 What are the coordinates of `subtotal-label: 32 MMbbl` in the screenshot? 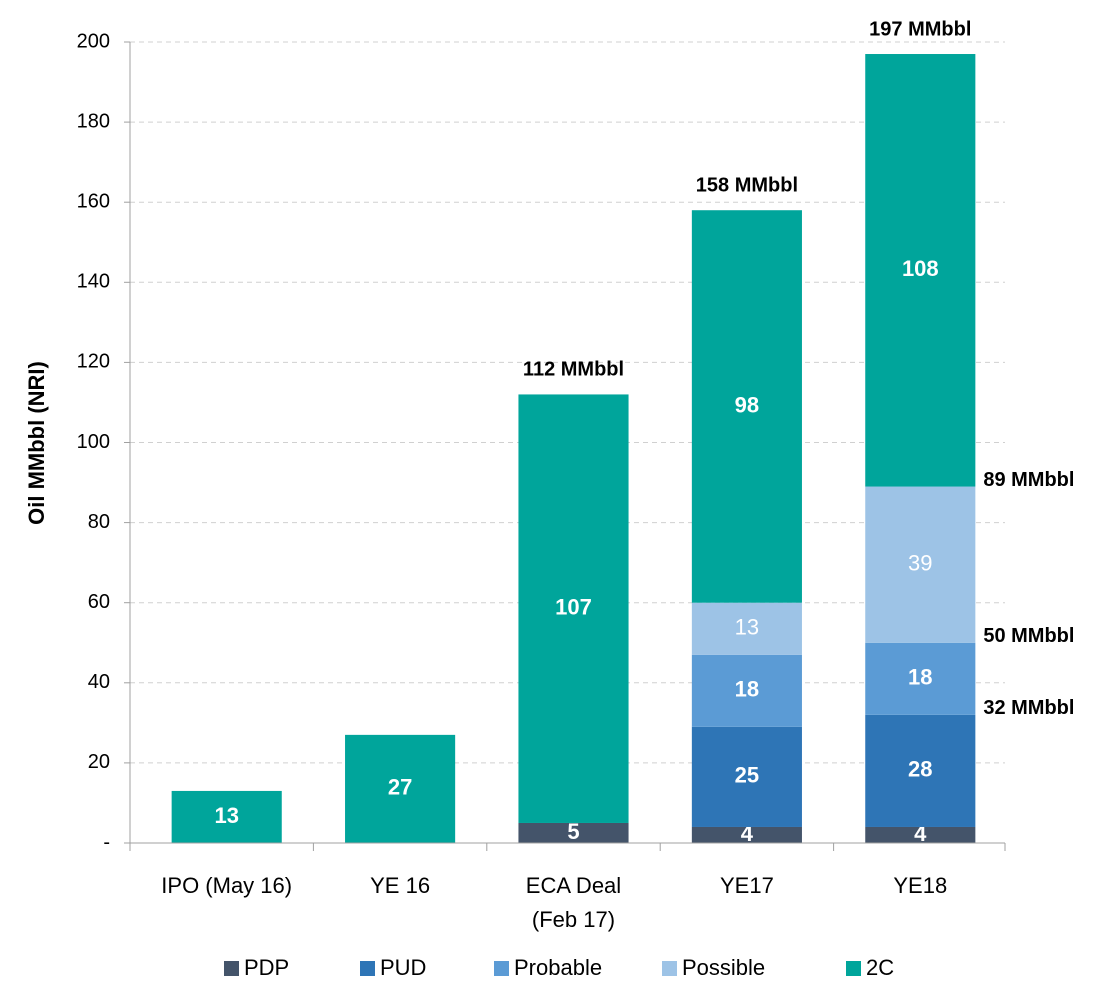 It's located at (1028, 708).